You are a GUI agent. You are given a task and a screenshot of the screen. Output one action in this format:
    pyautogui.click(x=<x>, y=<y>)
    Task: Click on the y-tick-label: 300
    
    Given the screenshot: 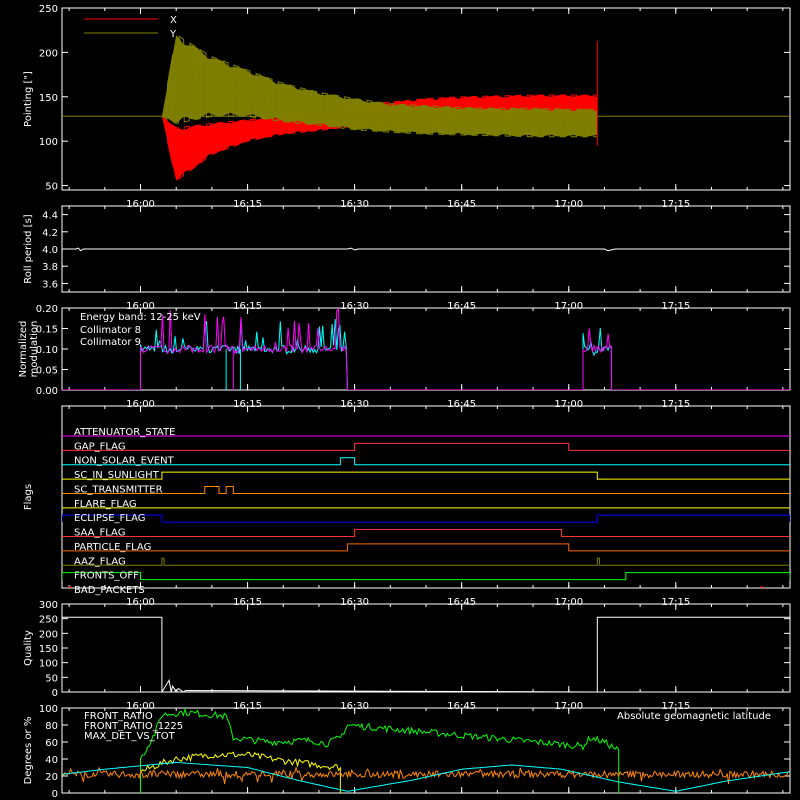 What is the action you would take?
    pyautogui.click(x=48, y=605)
    